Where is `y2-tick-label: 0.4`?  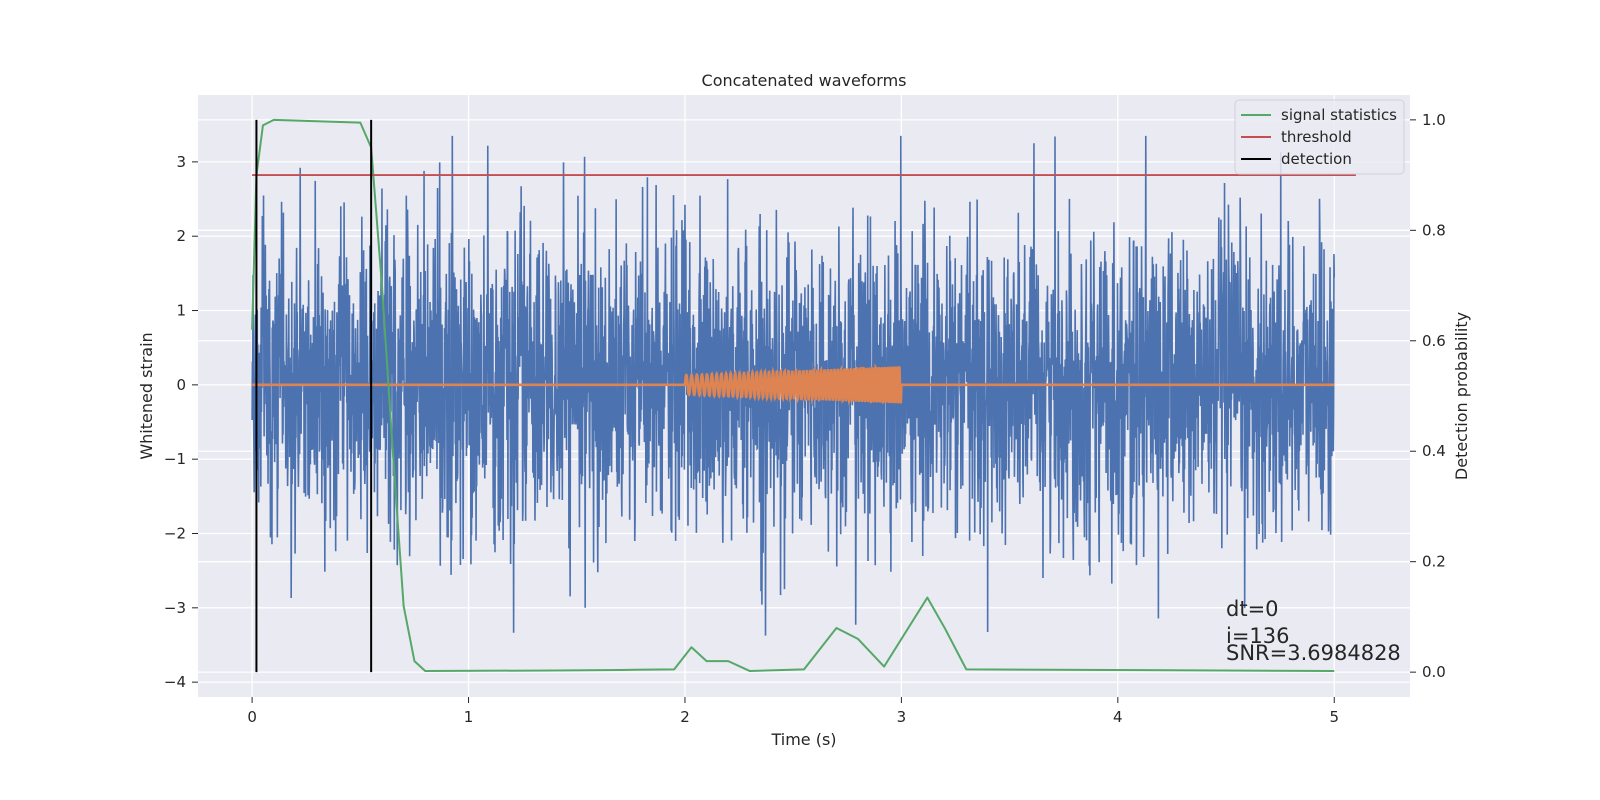 y2-tick-label: 0.4 is located at coordinates (1434, 451).